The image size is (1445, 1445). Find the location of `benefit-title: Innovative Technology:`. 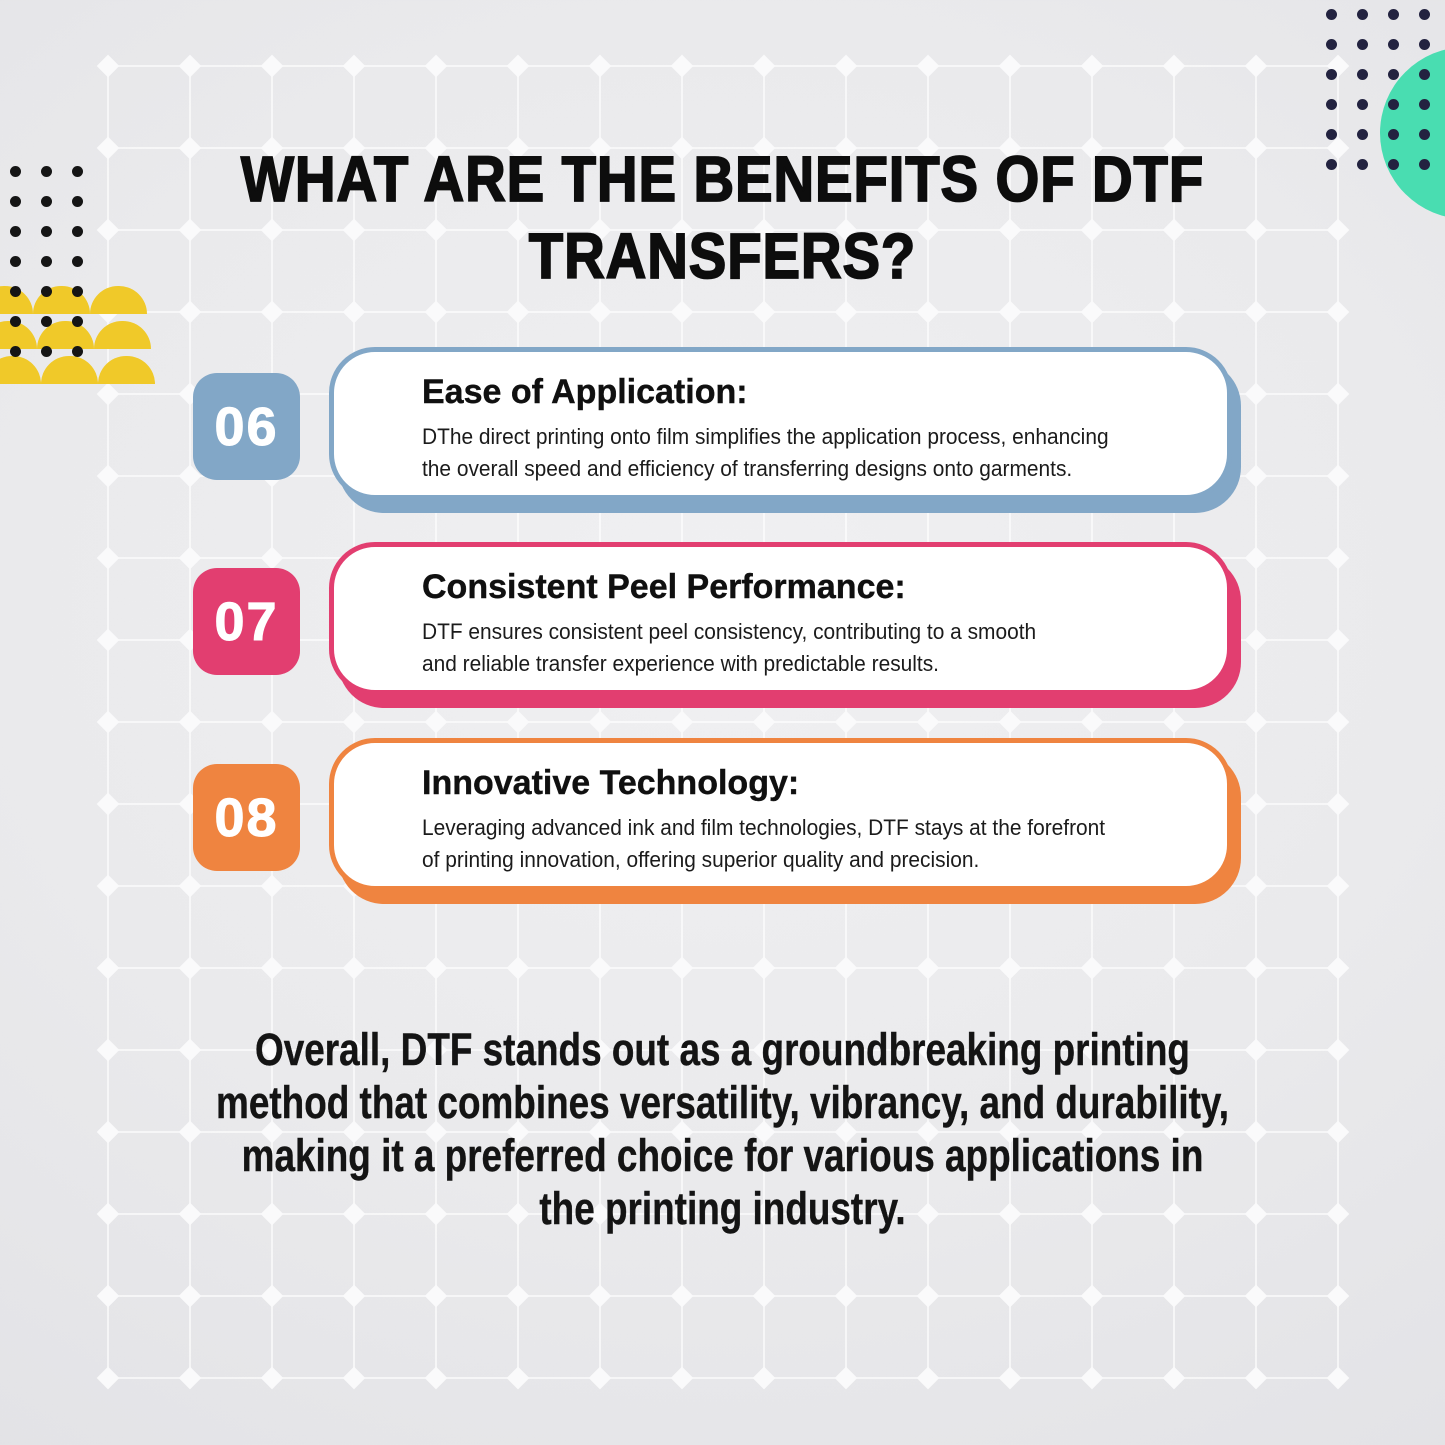

benefit-title: Innovative Technology: is located at coordinates (611, 783).